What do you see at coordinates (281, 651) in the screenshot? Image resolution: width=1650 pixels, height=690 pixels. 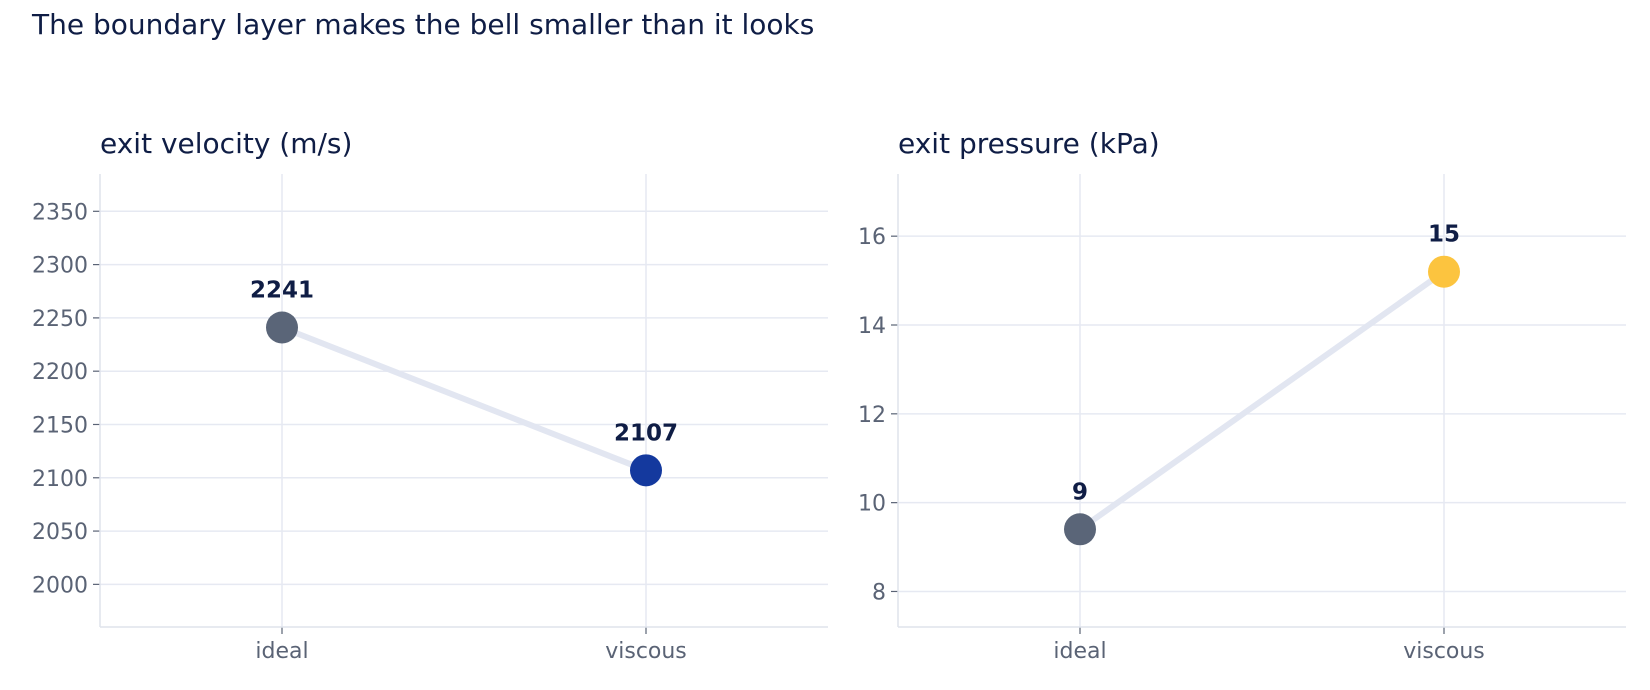 I see `velocity-x-tick-label: ideal` at bounding box center [281, 651].